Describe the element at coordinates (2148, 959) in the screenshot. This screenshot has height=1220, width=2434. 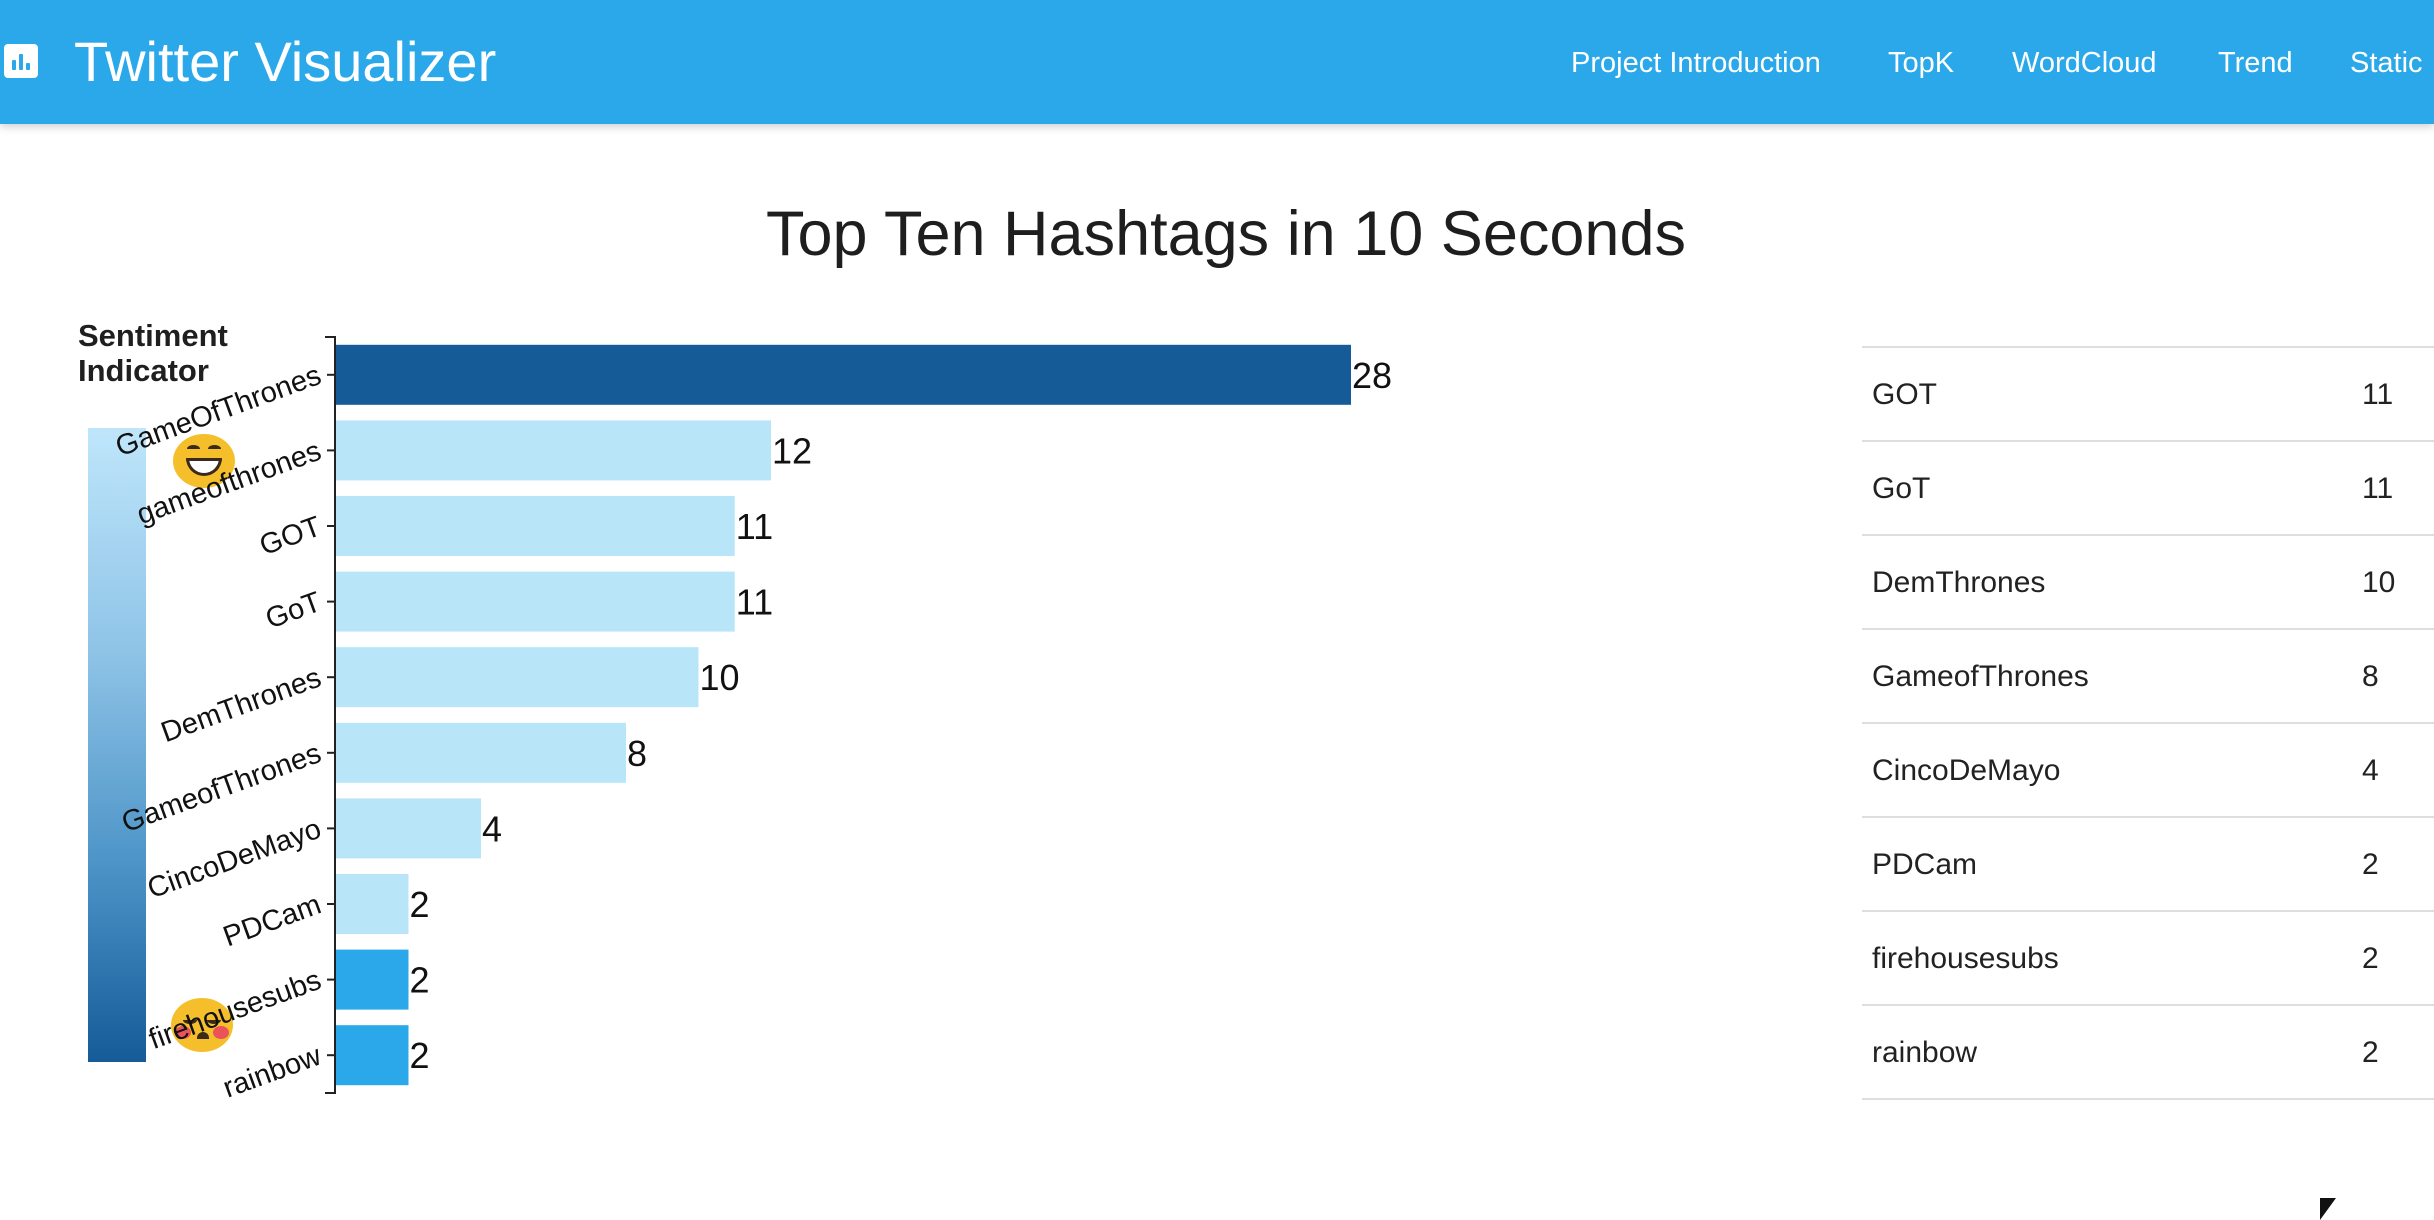
I see `table-row: firehousesubs 2` at that location.